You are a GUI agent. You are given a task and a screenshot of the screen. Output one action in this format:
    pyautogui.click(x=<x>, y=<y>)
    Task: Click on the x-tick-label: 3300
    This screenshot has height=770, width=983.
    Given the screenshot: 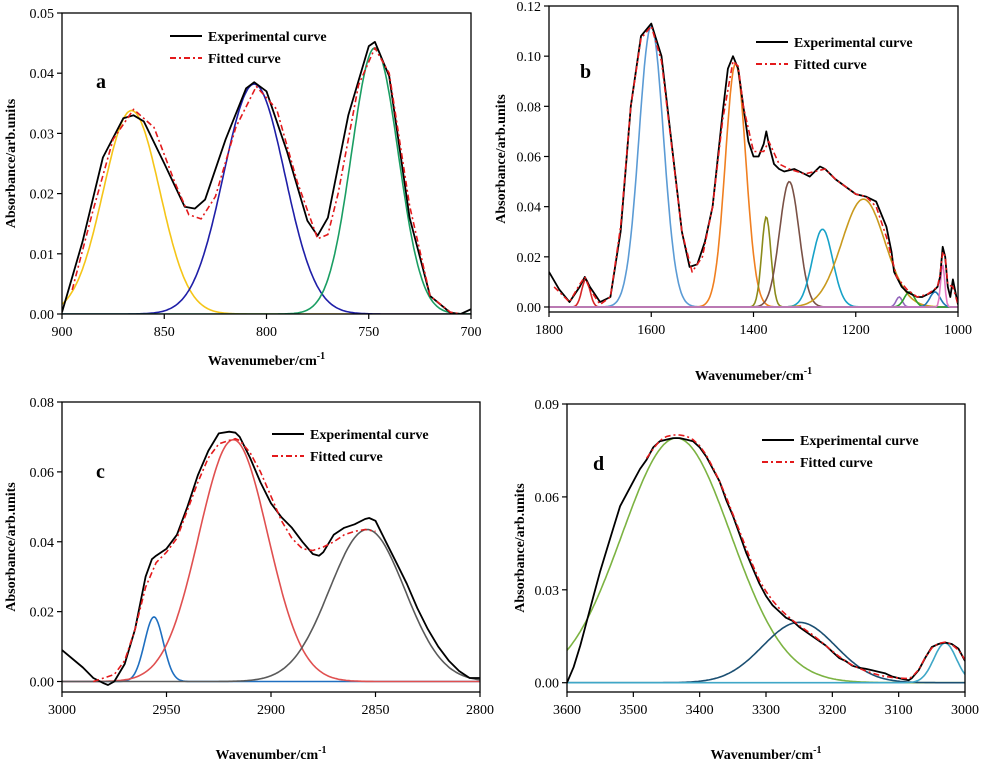 What is the action you would take?
    pyautogui.click(x=766, y=710)
    